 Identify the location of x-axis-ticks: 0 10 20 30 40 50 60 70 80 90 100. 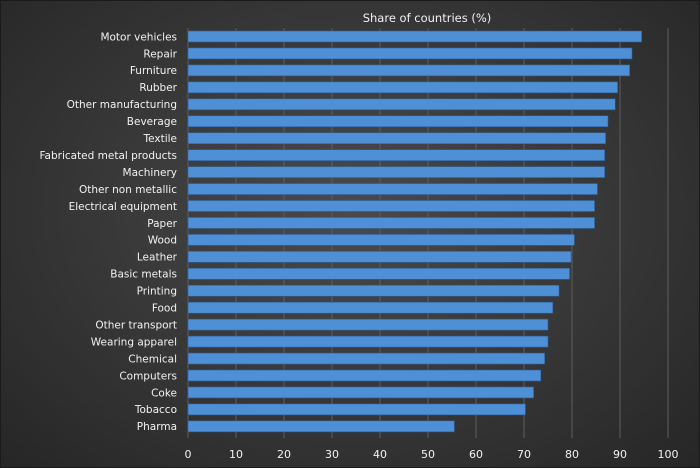
(432, 454).